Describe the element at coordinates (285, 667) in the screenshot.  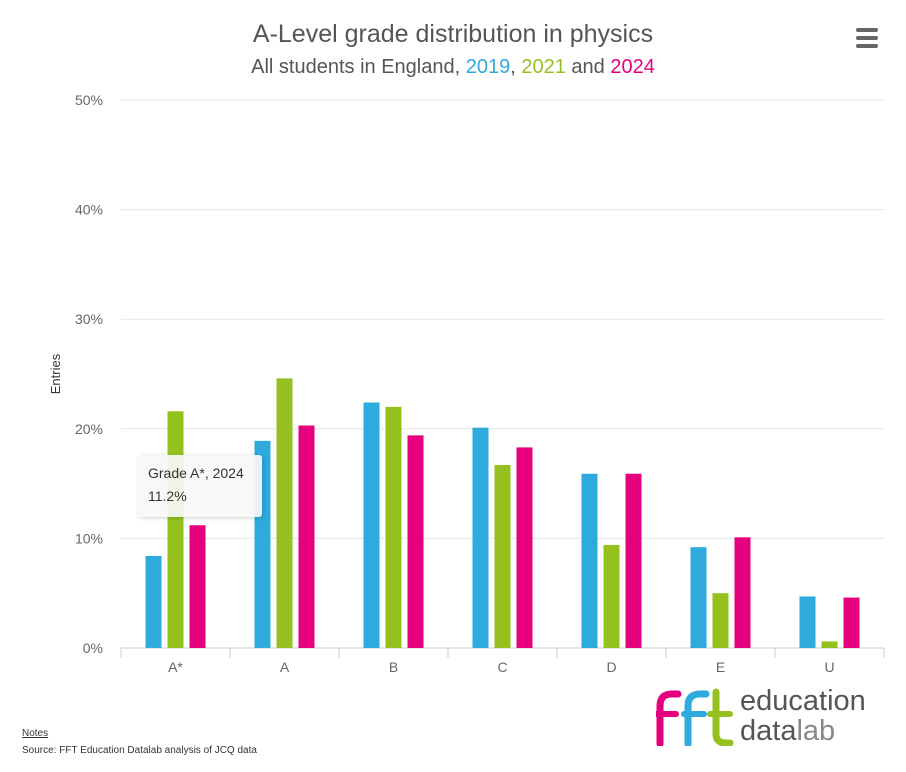
I see `x-tick-label: A` at that location.